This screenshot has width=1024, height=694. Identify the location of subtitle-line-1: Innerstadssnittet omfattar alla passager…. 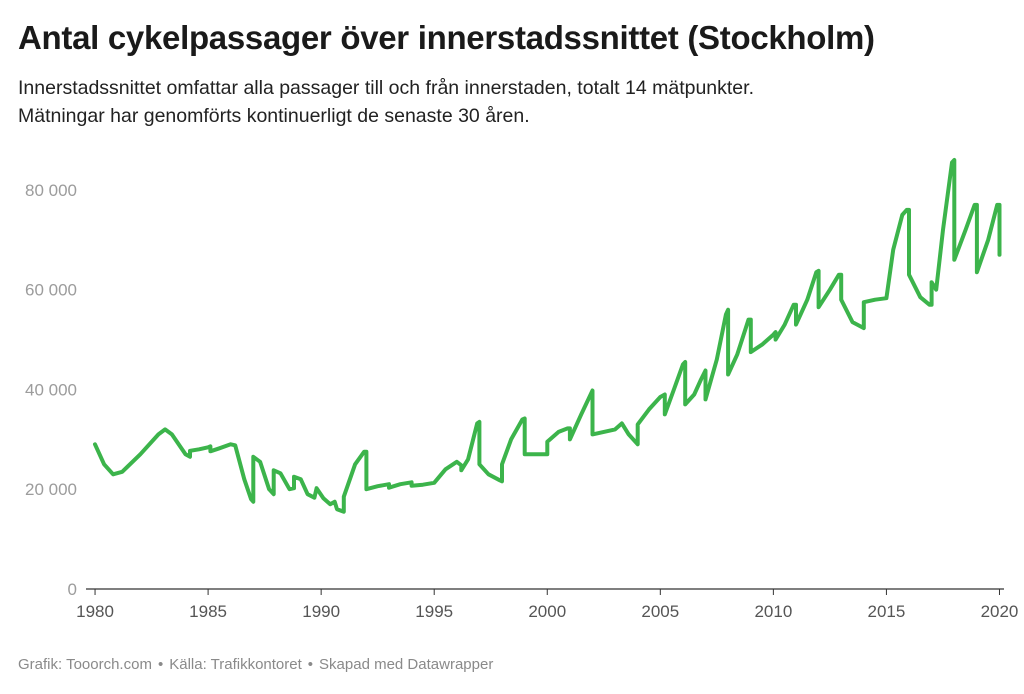
(386, 88).